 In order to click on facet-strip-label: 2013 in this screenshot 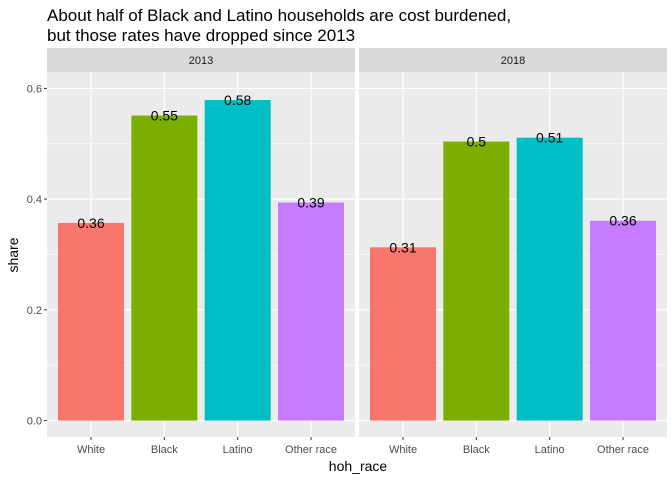, I will do `click(201, 61)`.